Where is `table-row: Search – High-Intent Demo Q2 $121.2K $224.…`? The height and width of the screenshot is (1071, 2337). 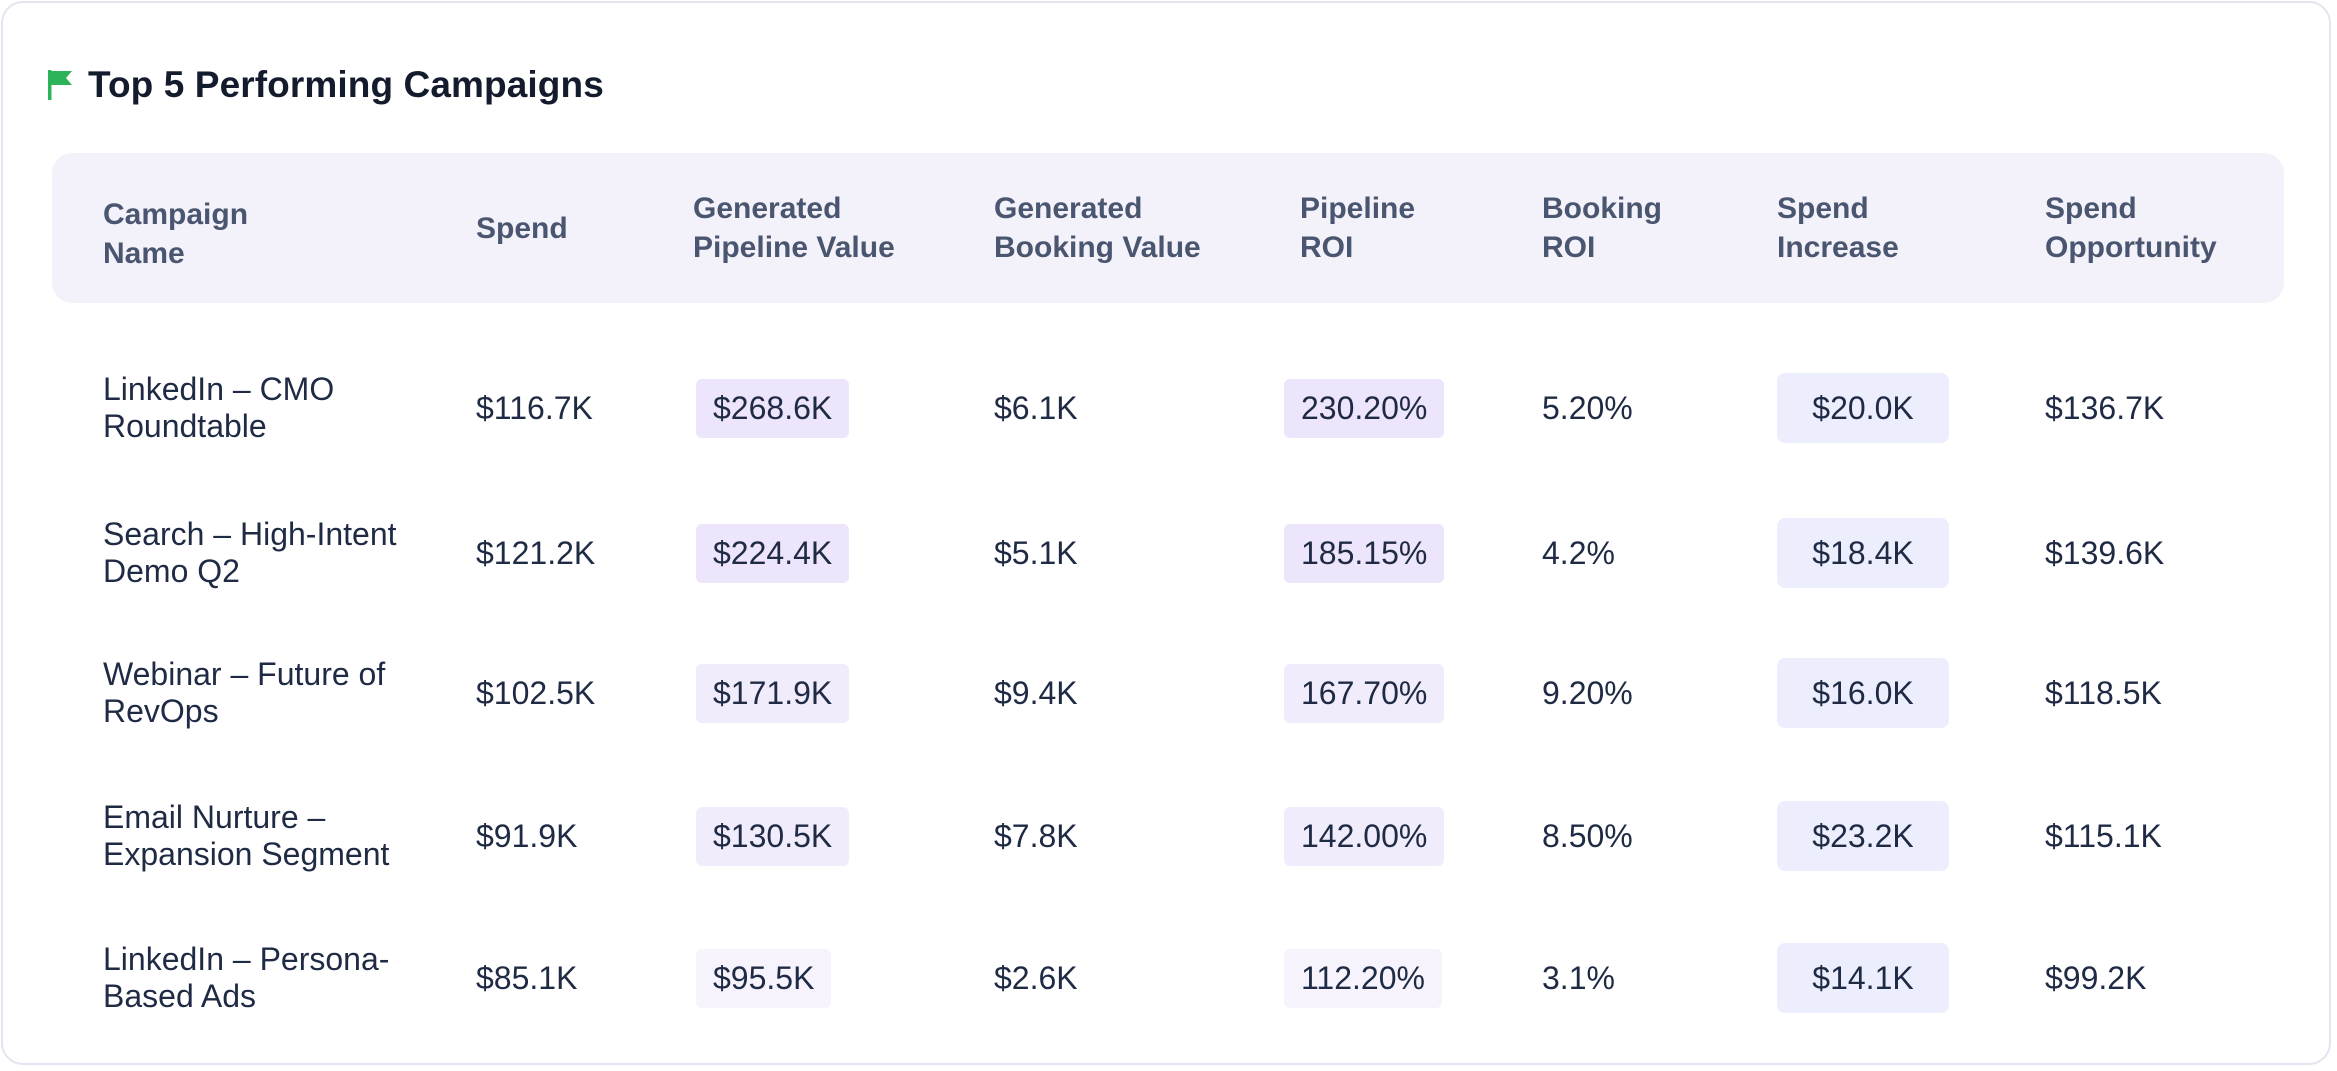
table-row: Search – High-Intent Demo Q2 $121.2K $224.… is located at coordinates (1168, 553).